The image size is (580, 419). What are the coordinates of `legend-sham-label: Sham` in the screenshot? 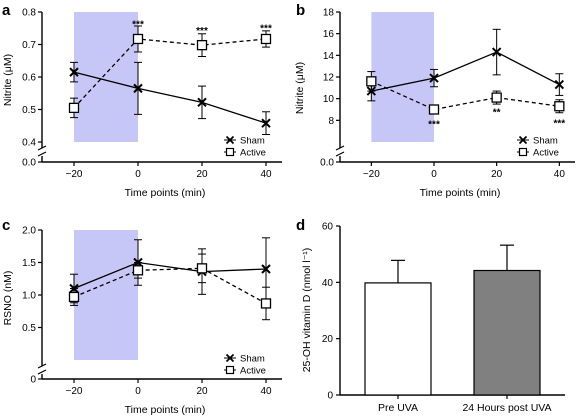 It's located at (252, 359).